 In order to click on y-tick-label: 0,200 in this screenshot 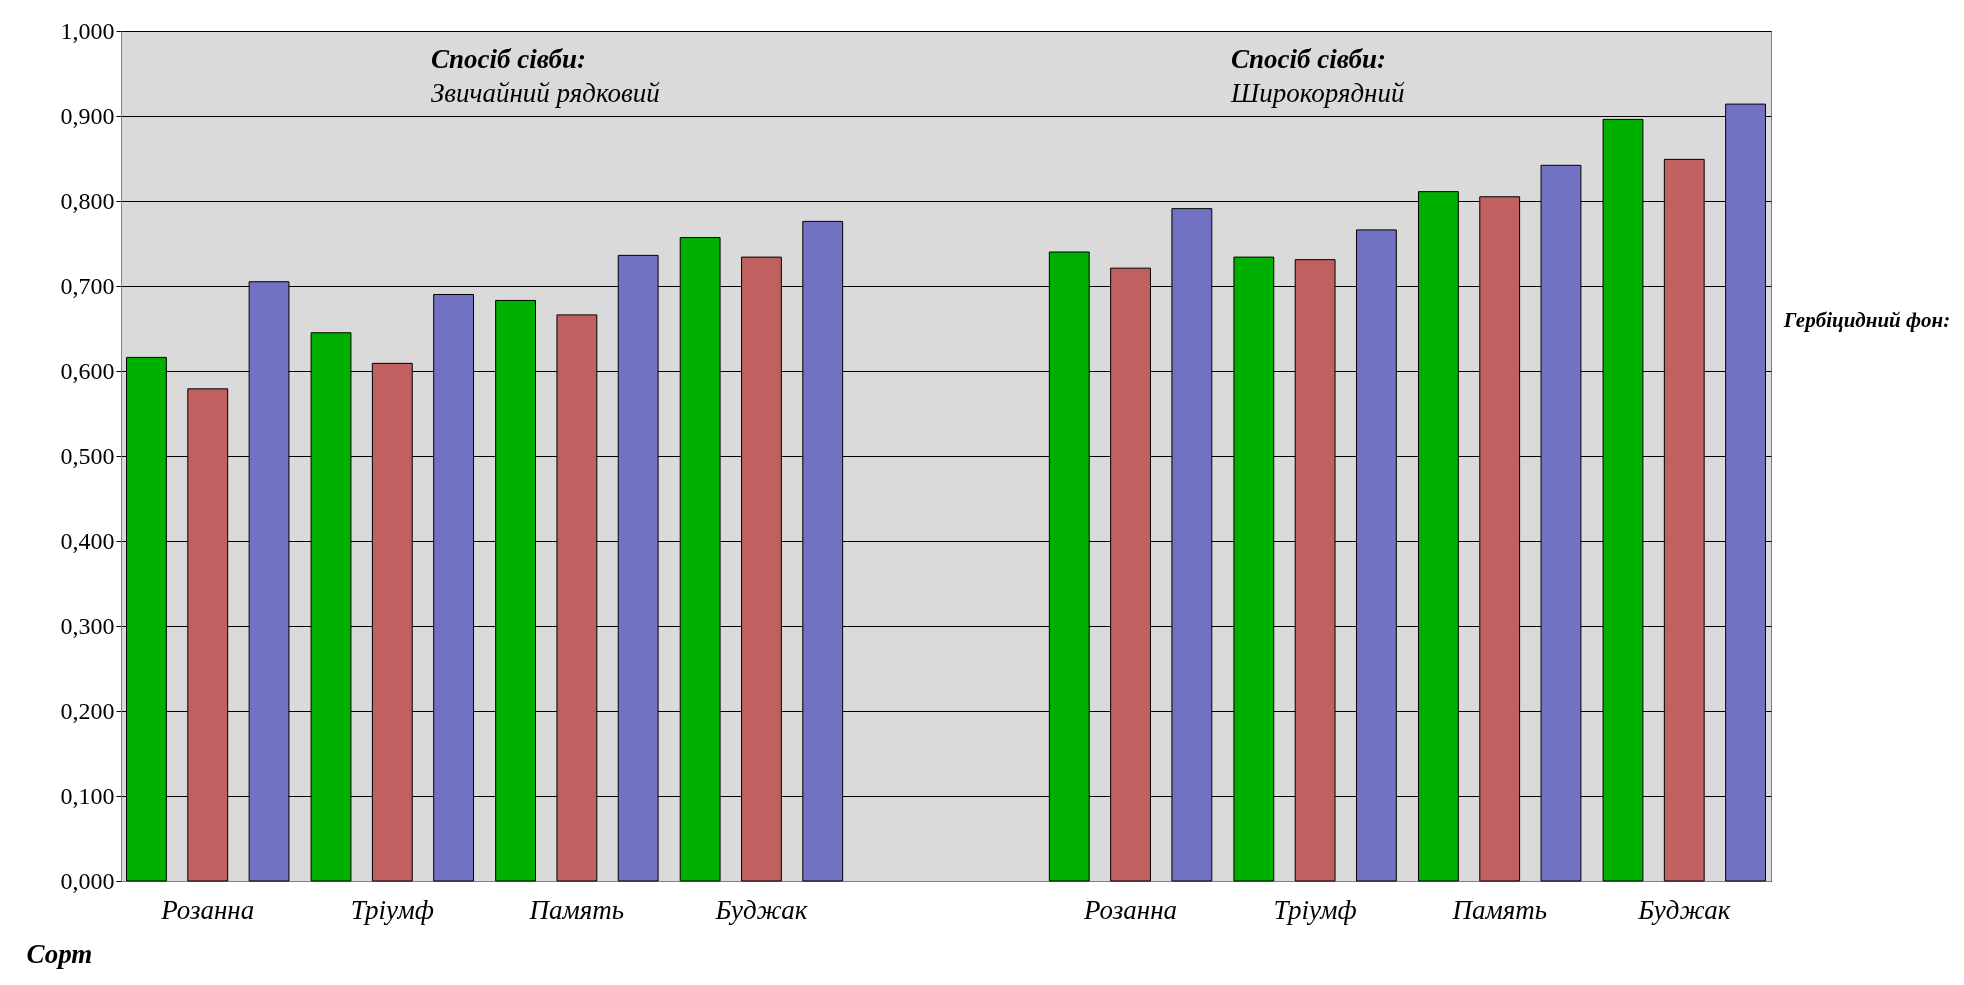, I will do `click(87, 710)`.